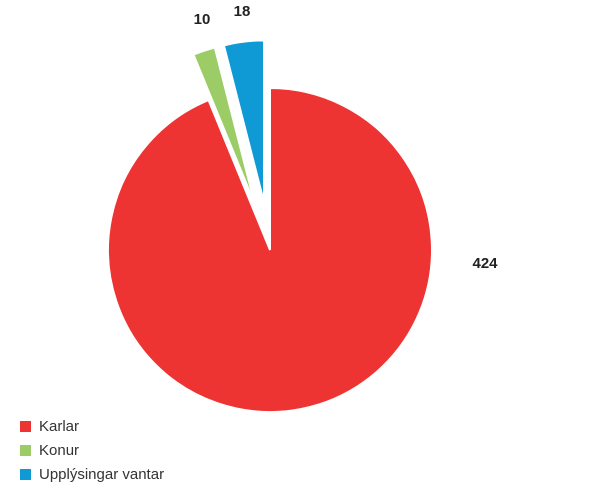 This screenshot has height=492, width=591. I want to click on legend-item-konur: Konur, so click(92, 450).